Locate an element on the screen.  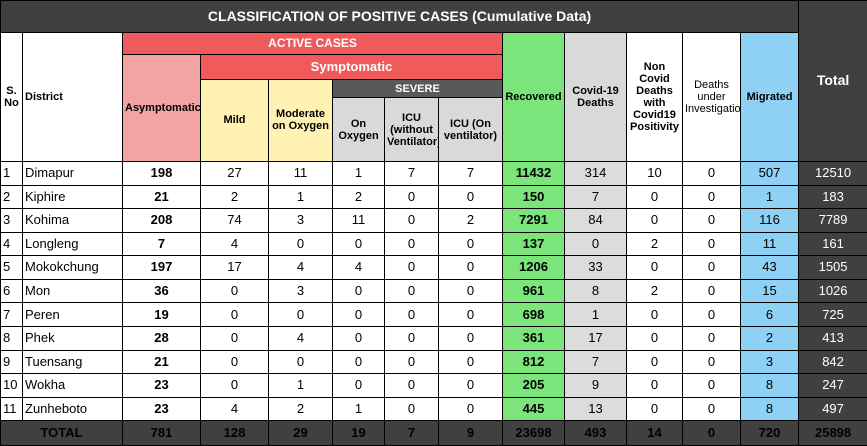
row-sno: 5 is located at coordinates (11, 267).